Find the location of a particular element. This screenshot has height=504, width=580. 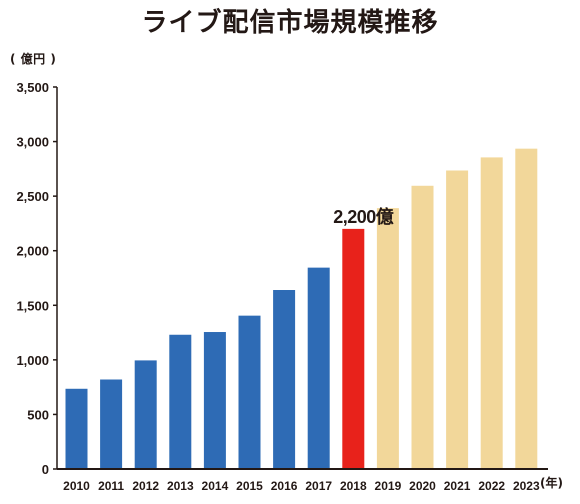

y-axis-unit-label: ( 億円 ) is located at coordinates (33, 59).